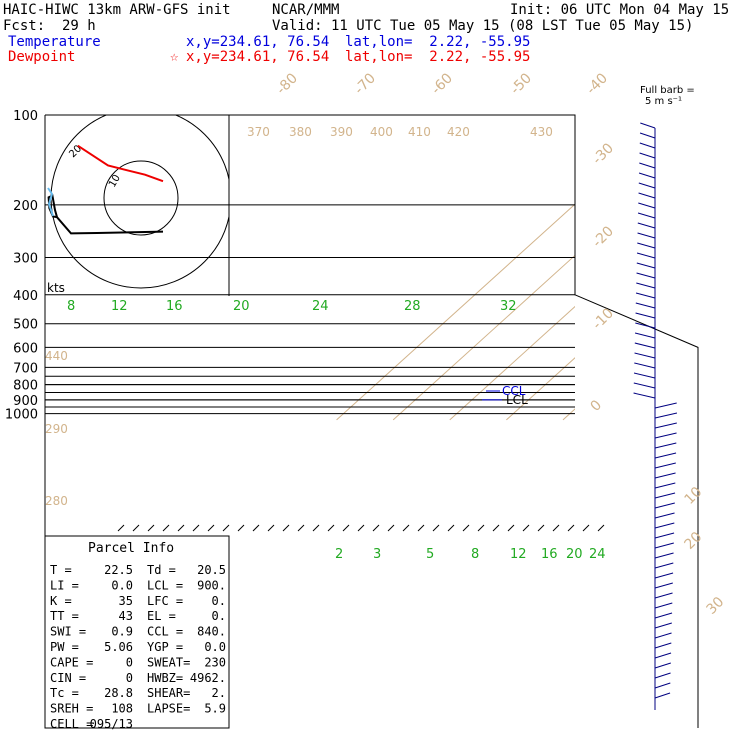  What do you see at coordinates (458, 132) in the screenshot?
I see `dry-adiabat-label: 420` at bounding box center [458, 132].